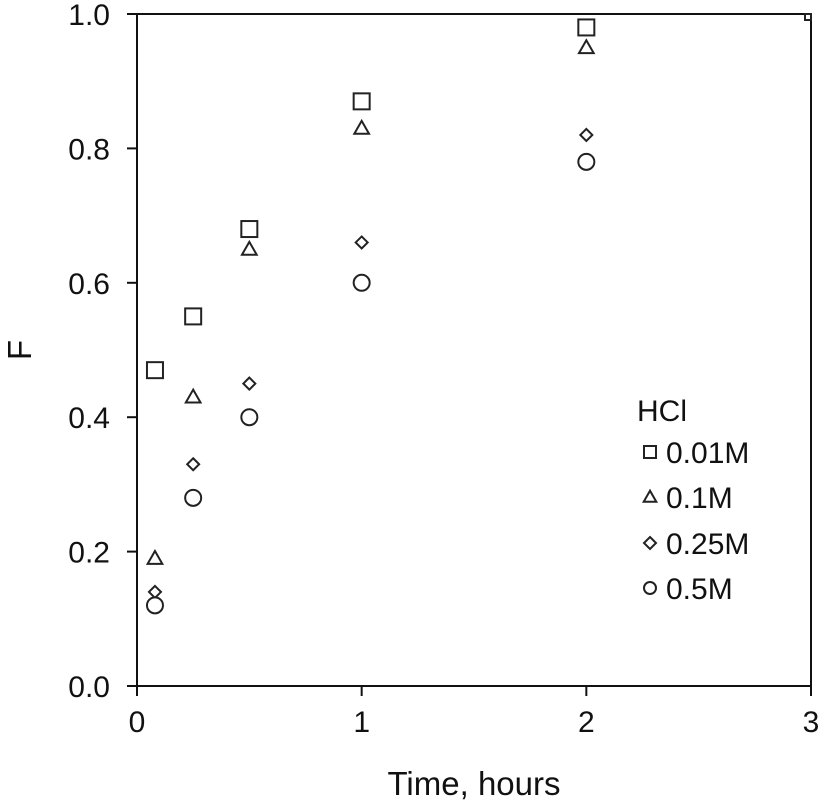 This screenshot has height=804, width=820. I want to click on y-tick-label: 1.0, so click(89, 16).